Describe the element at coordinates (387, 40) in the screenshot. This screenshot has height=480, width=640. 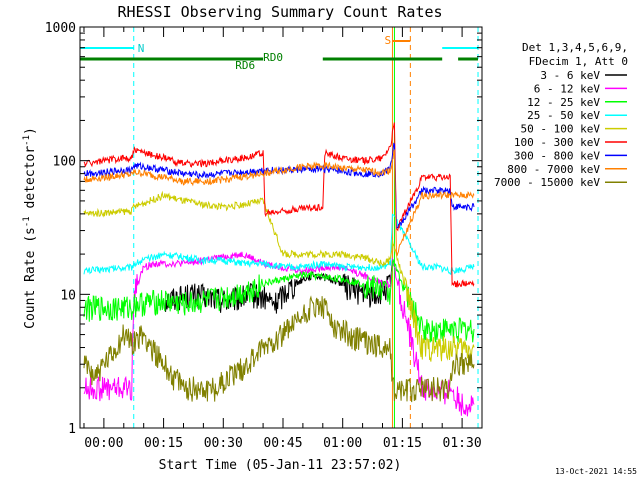
I see `s-bar-label: S` at that location.